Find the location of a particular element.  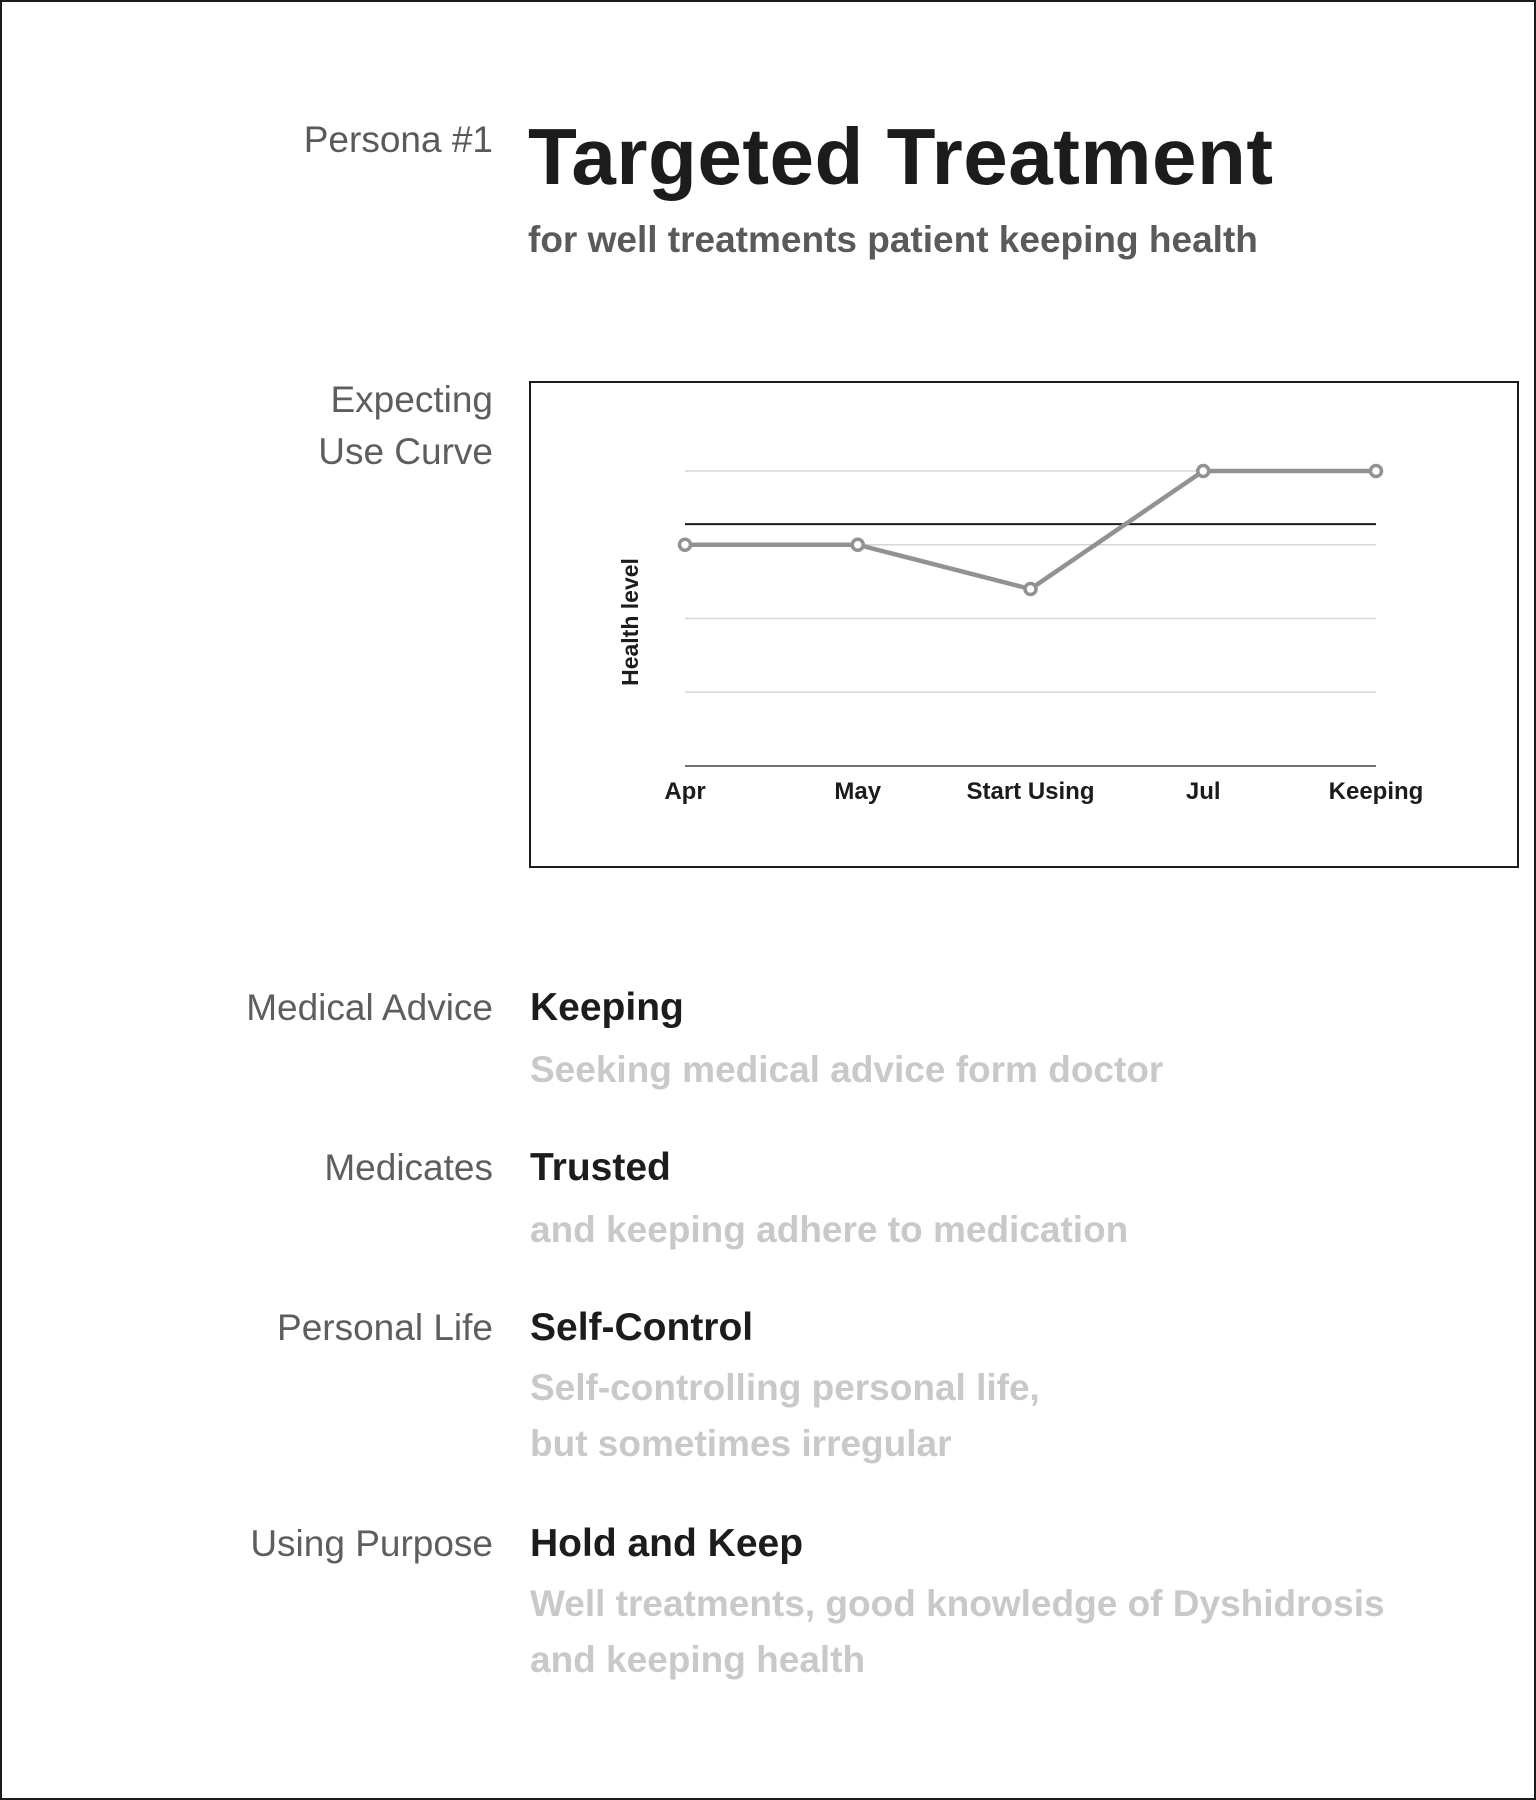

use-curve-chart-svg: Apr May Start Using Jul Keeping Health level is located at coordinates (1020, 634).